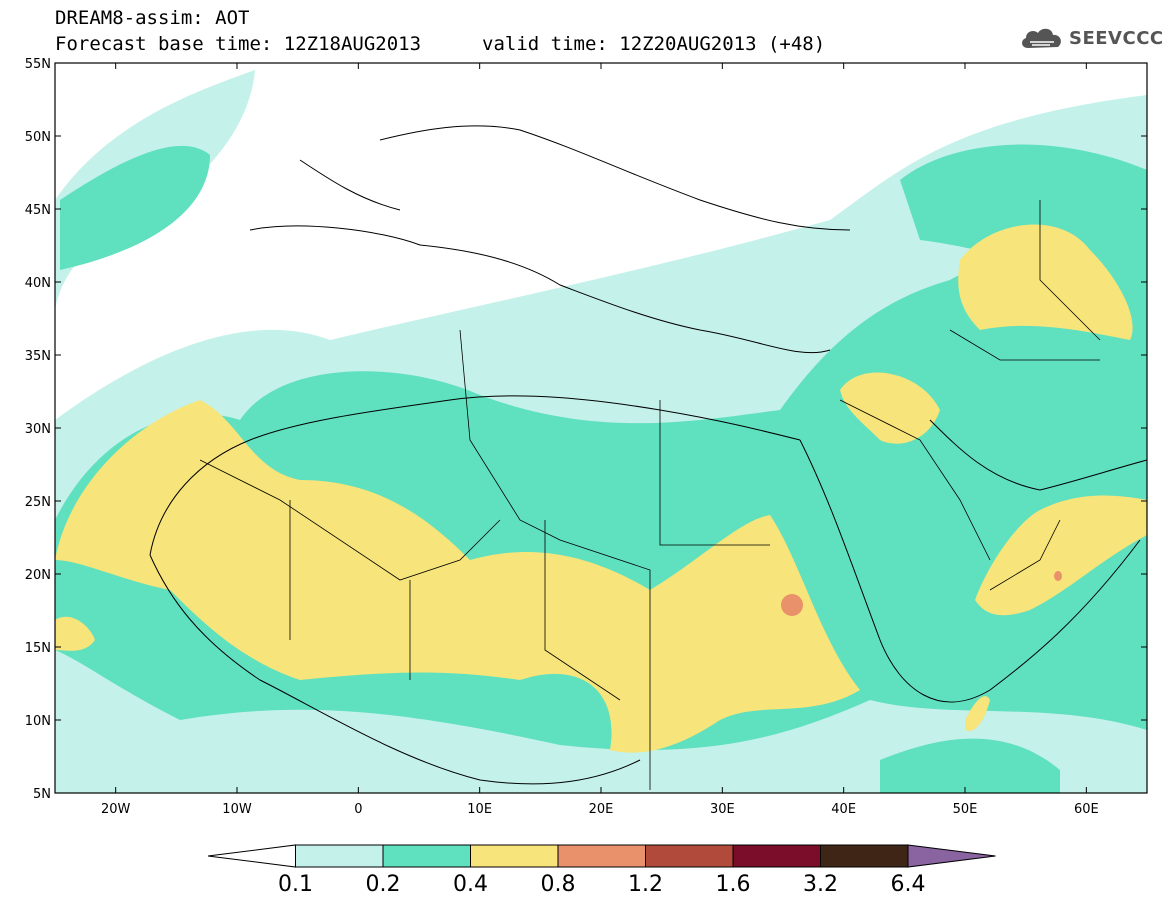 The height and width of the screenshot is (905, 1165). I want to click on colorbar-label: 3.2, so click(820, 884).